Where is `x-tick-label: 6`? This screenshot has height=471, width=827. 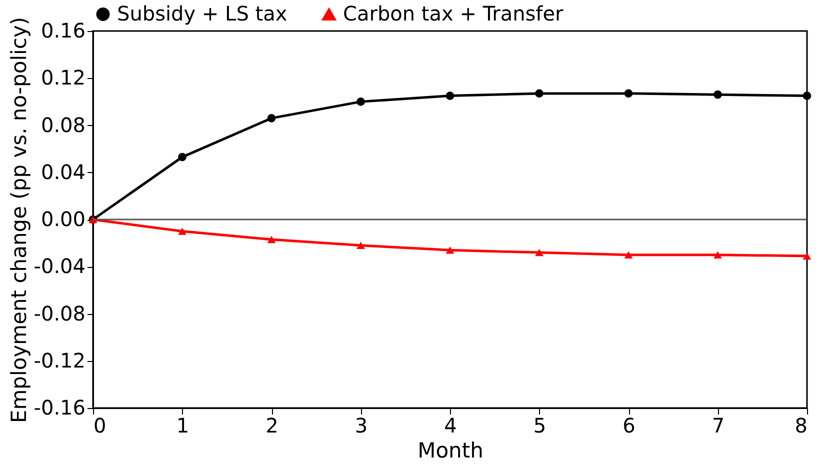 x-tick-label: 6 is located at coordinates (629, 426).